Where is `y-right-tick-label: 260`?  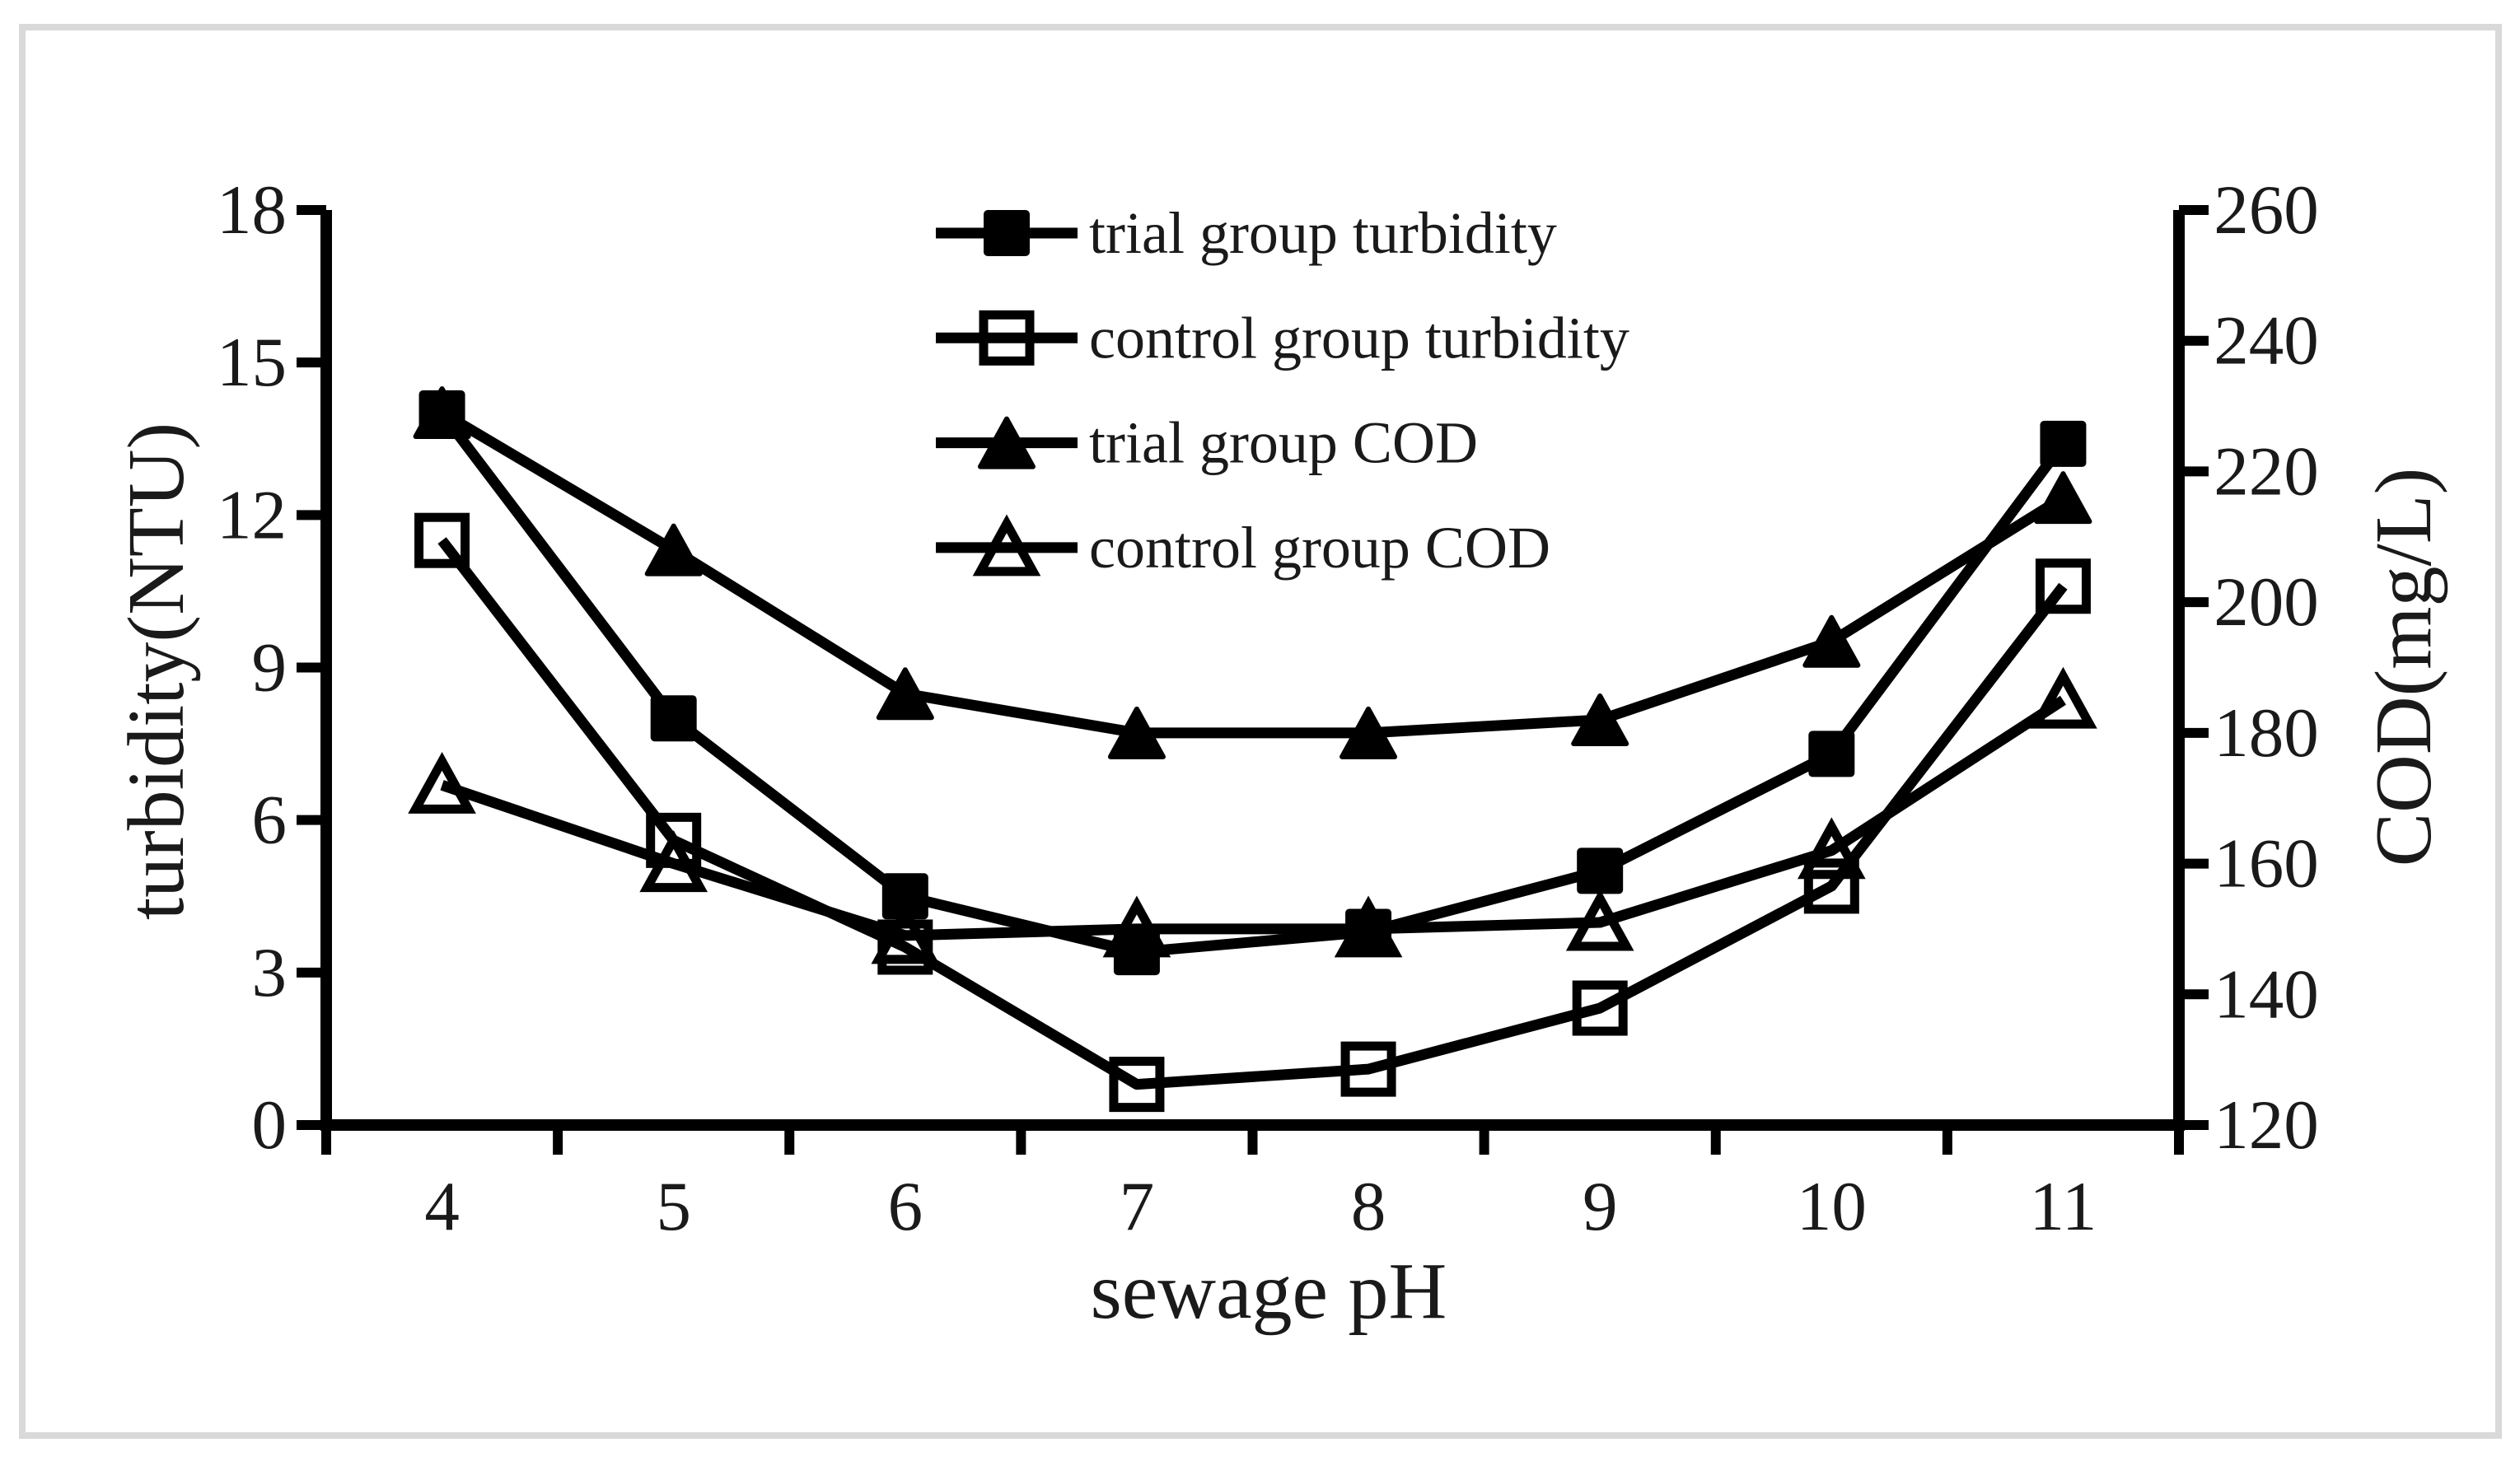 y-right-tick-label: 260 is located at coordinates (2266, 210).